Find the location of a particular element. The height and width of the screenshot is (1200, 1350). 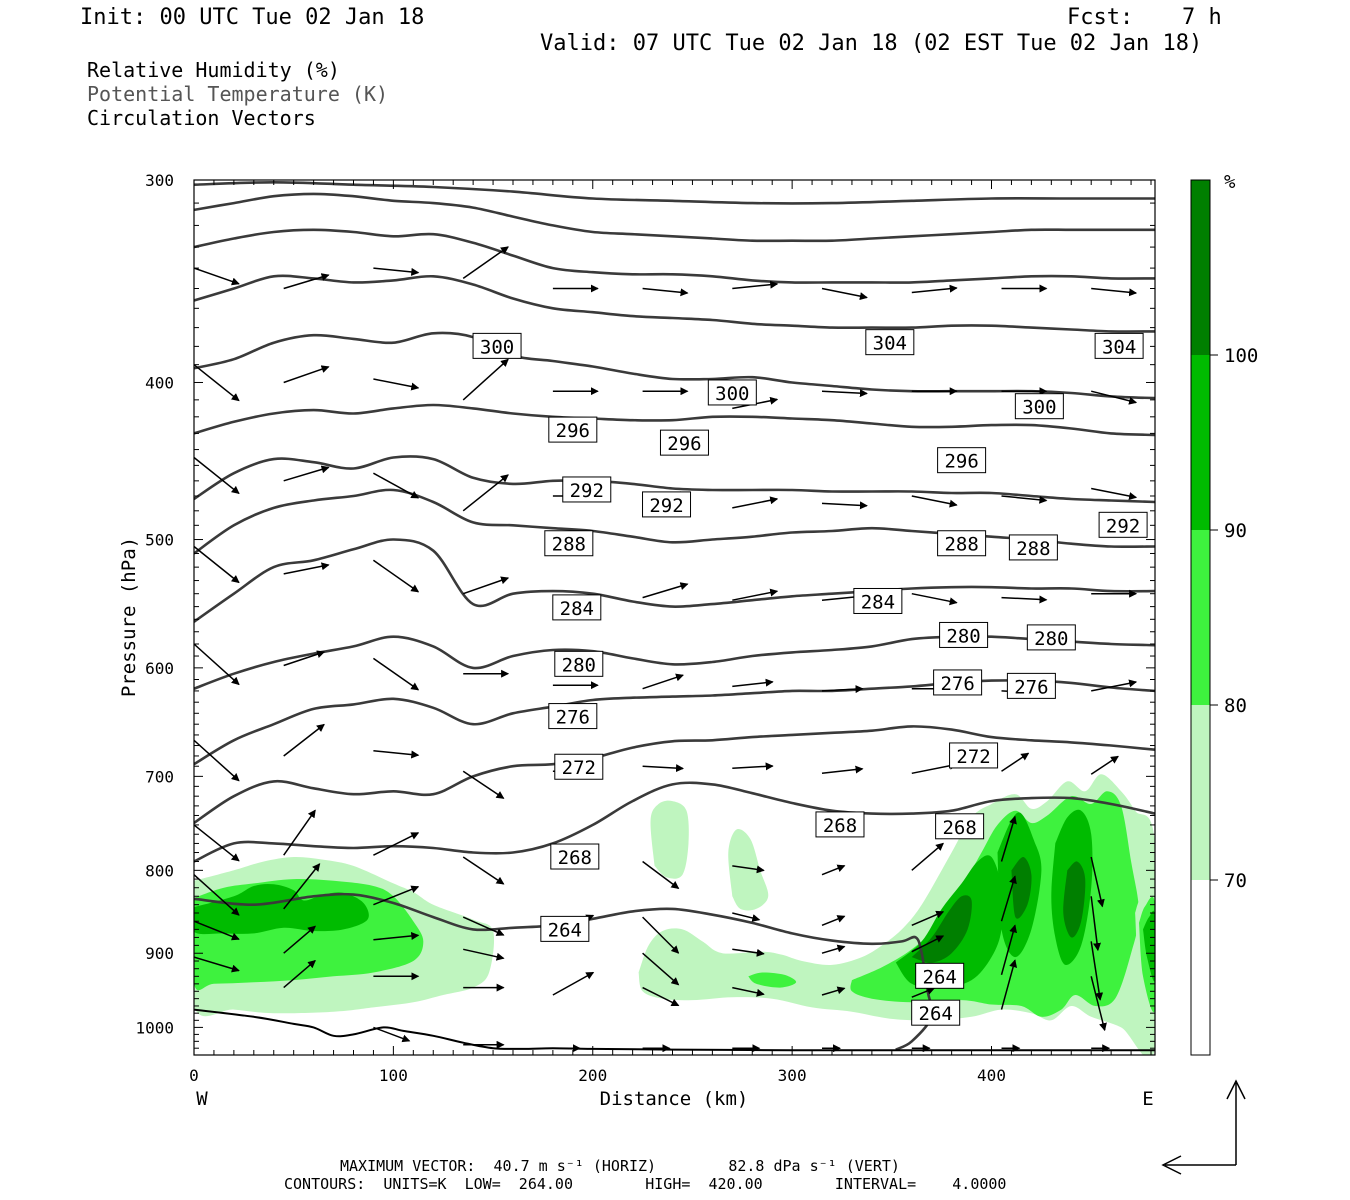

contour-label: 272 is located at coordinates (974, 755).